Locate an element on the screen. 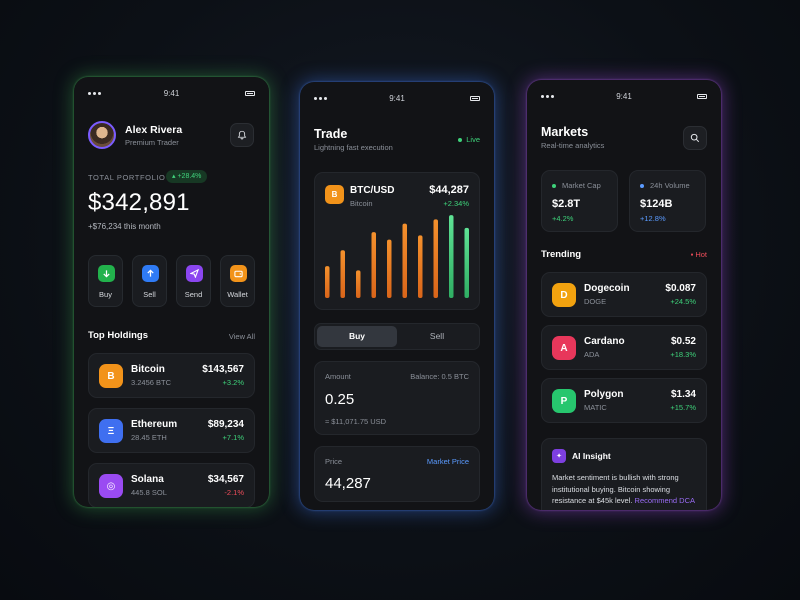 Image resolution: width=800 pixels, height=600 pixels. live-indicator: Live is located at coordinates (469, 139).